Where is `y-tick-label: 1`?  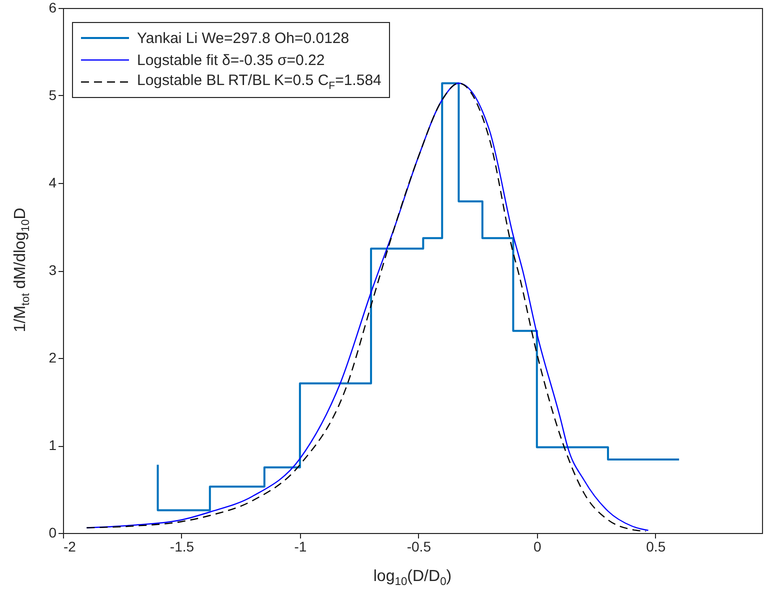
y-tick-label: 1 is located at coordinates (52, 445).